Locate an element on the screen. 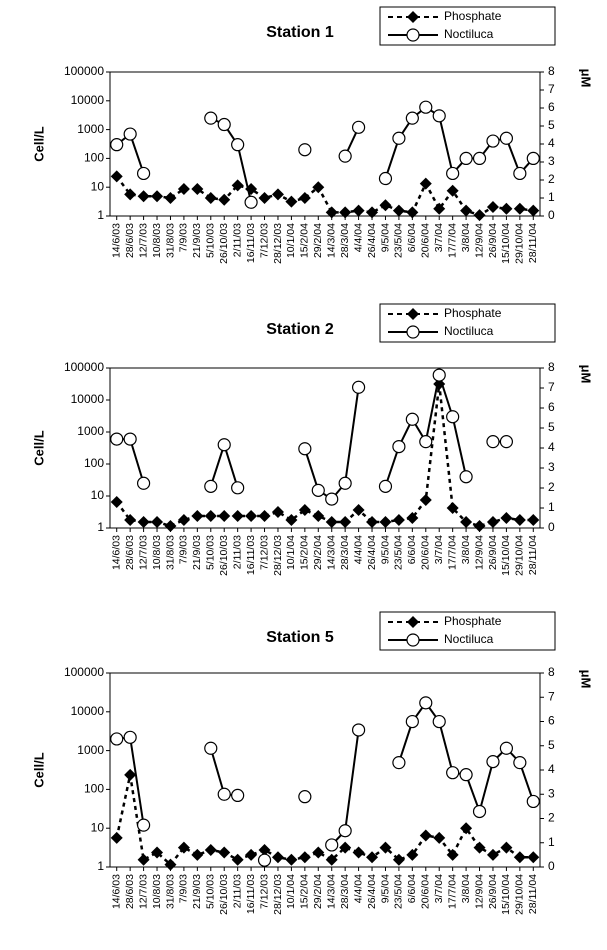 Image resolution: width=607 pixels, height=950 pixels. x-tick-label: 29/2/04 is located at coordinates (318, 552).